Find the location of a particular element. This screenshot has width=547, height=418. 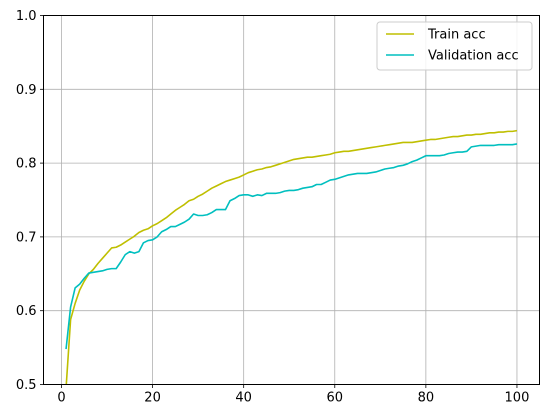

y-tick-label: 0.5 is located at coordinates (26, 385).